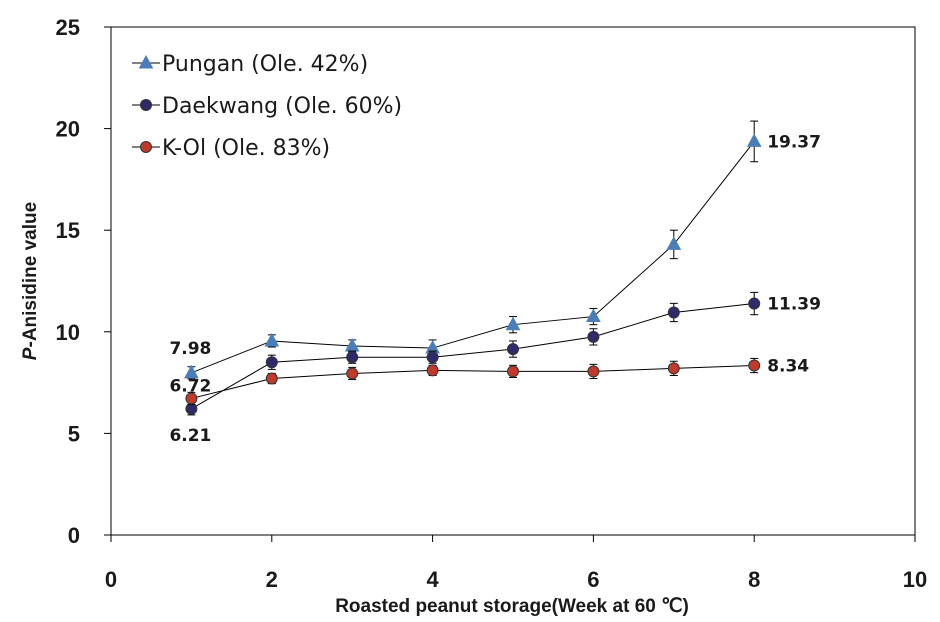 The image size is (940, 622). I want to click on data-label: 11.39, so click(794, 305).